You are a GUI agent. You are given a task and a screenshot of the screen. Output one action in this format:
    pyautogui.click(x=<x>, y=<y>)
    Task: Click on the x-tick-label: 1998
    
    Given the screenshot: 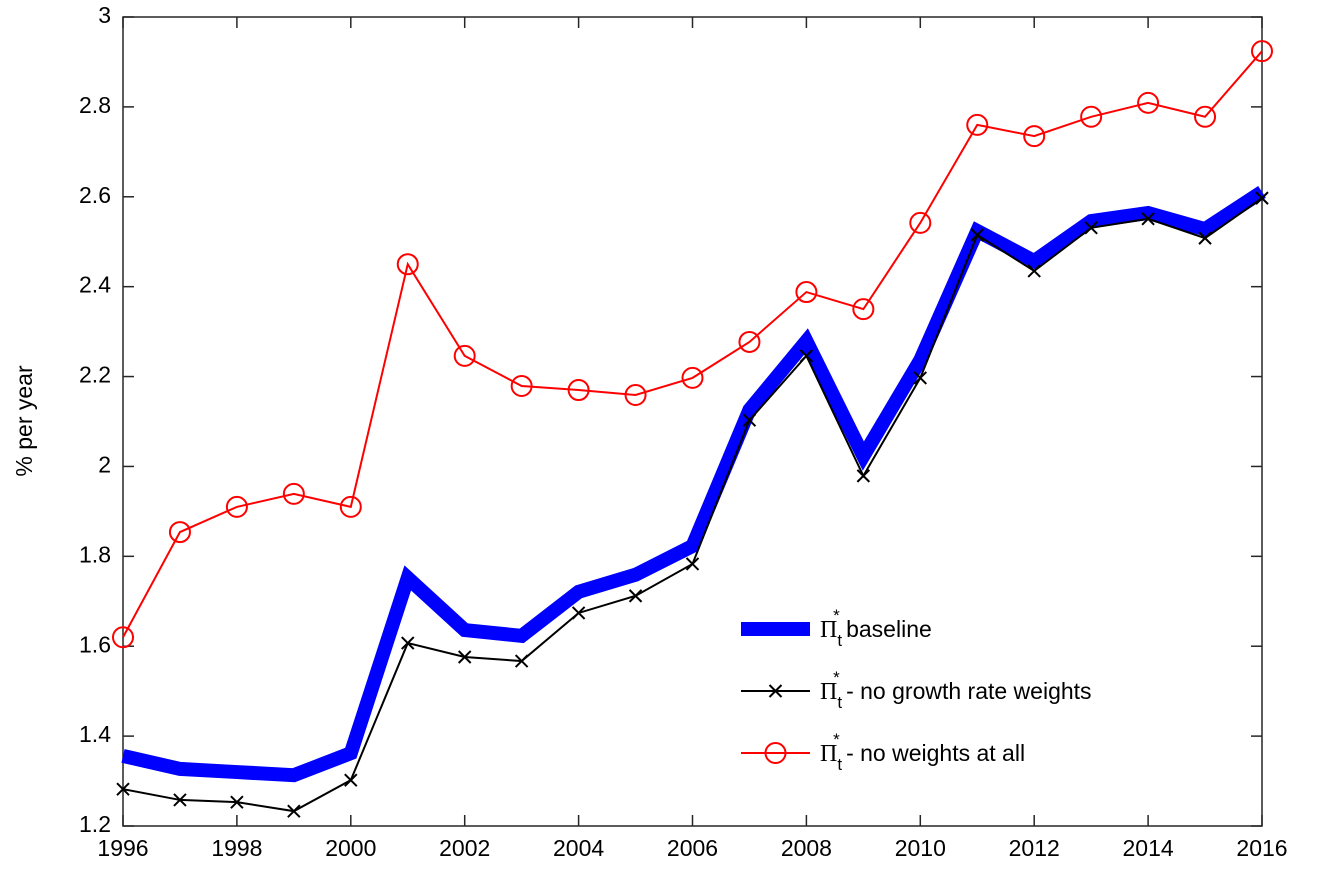 What is the action you would take?
    pyautogui.click(x=236, y=848)
    